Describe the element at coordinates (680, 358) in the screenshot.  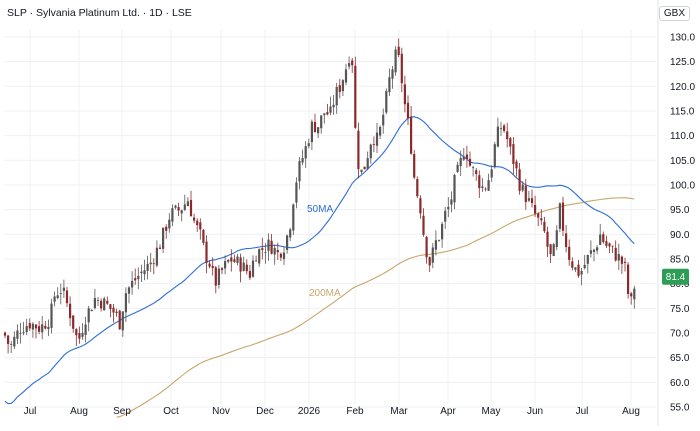
I see `y-tick-label: 65.0` at that location.